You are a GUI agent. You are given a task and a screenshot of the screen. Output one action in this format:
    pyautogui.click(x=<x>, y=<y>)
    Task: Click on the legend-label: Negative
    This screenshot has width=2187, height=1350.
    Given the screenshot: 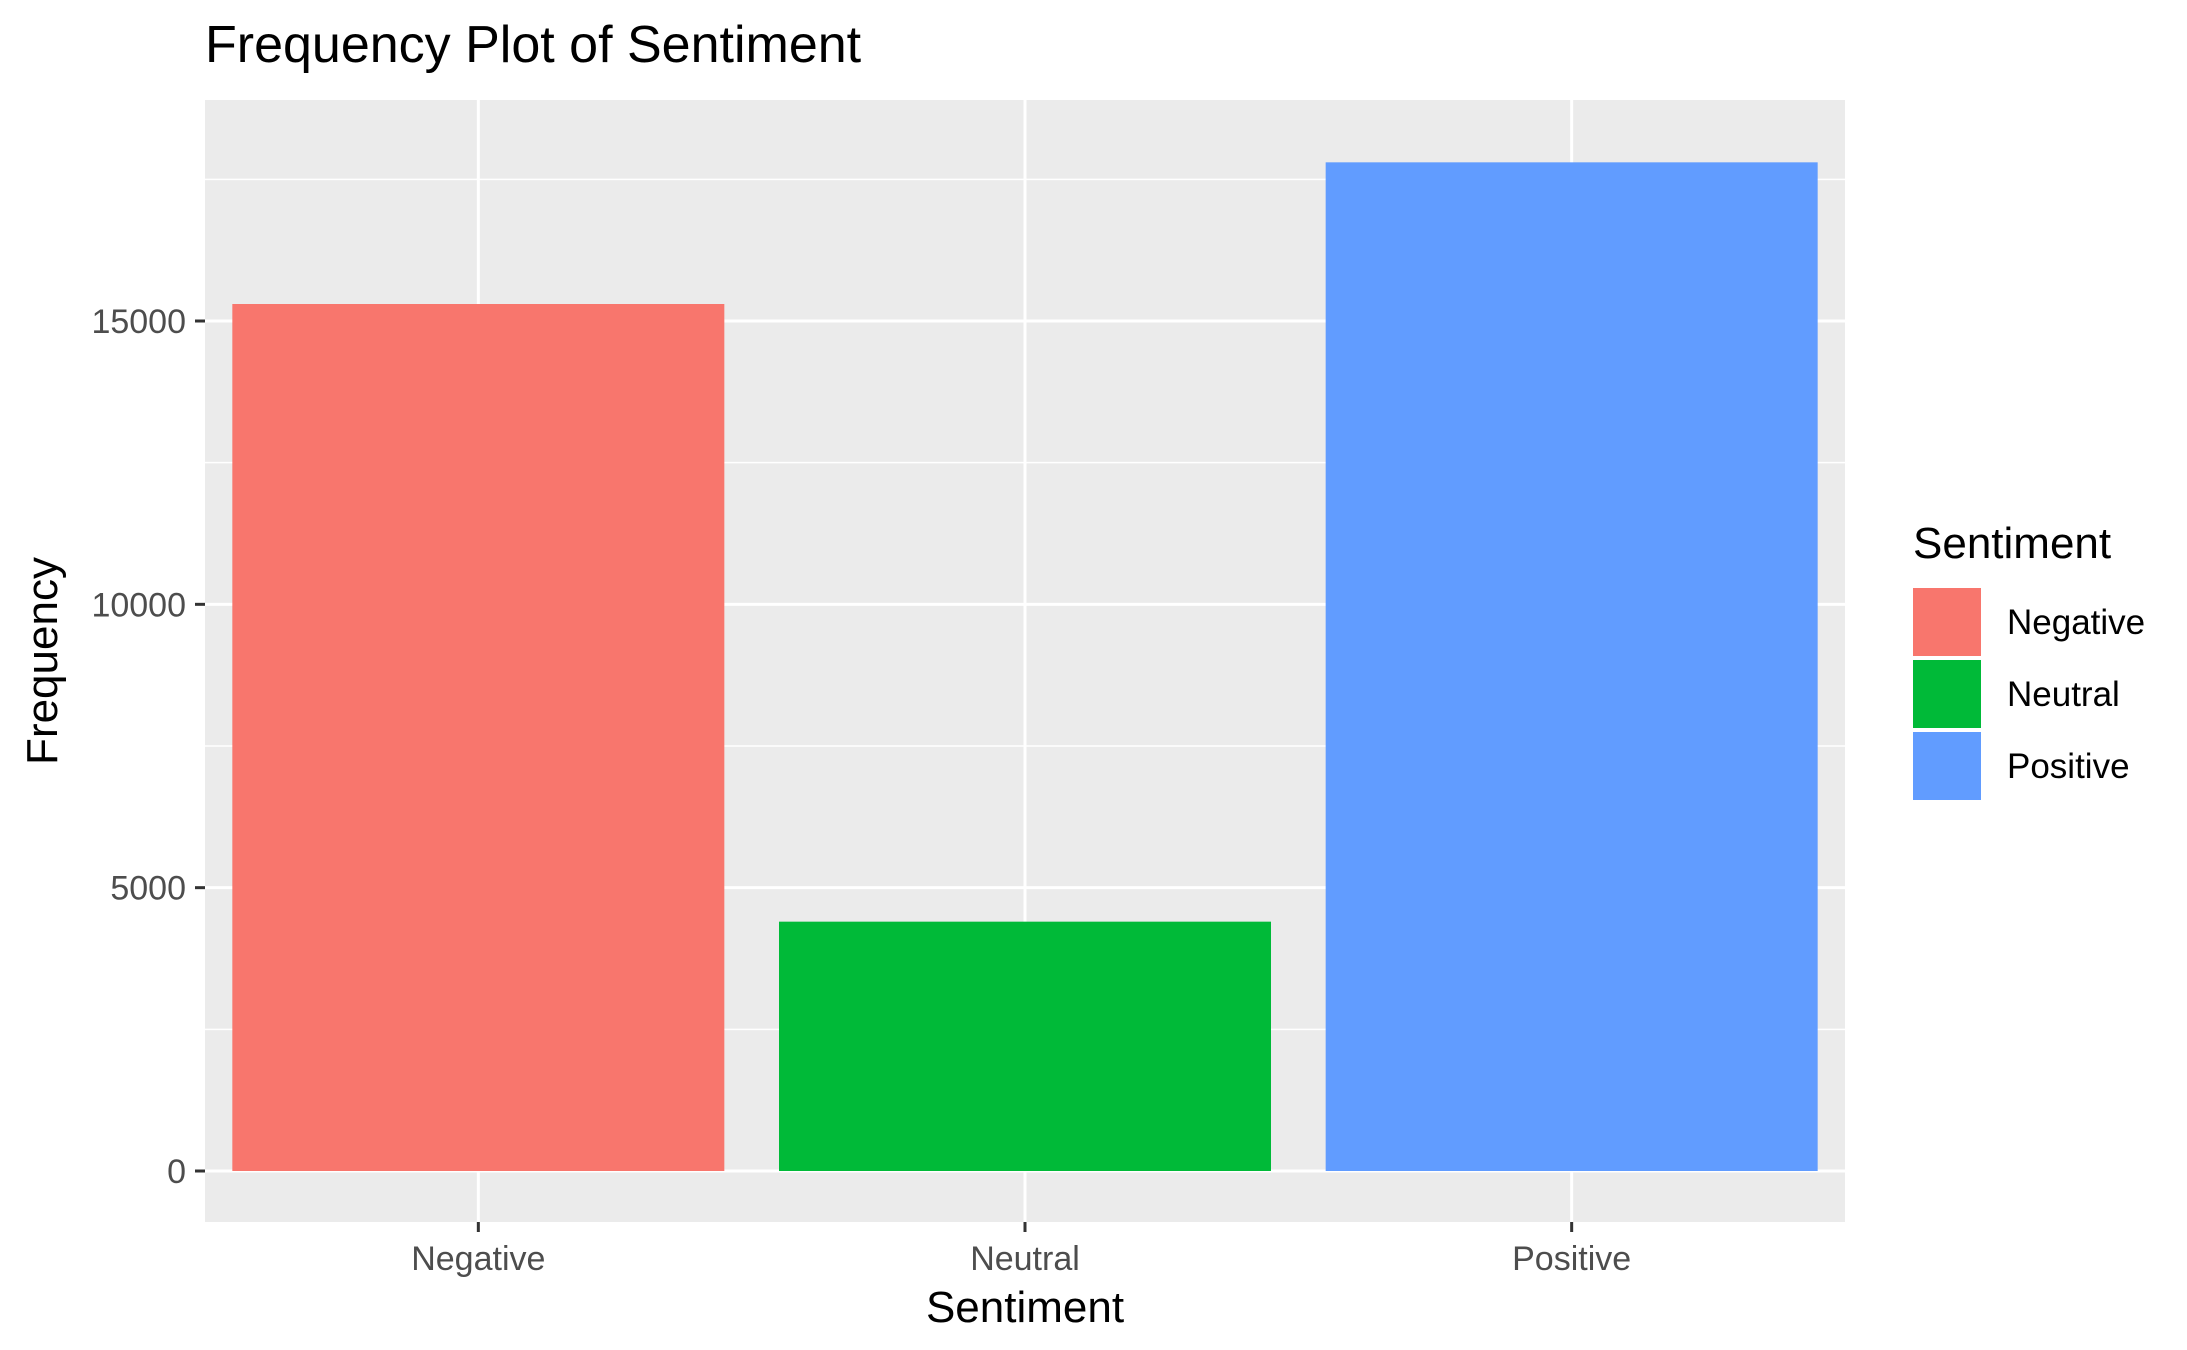 What is the action you would take?
    pyautogui.click(x=2076, y=622)
    